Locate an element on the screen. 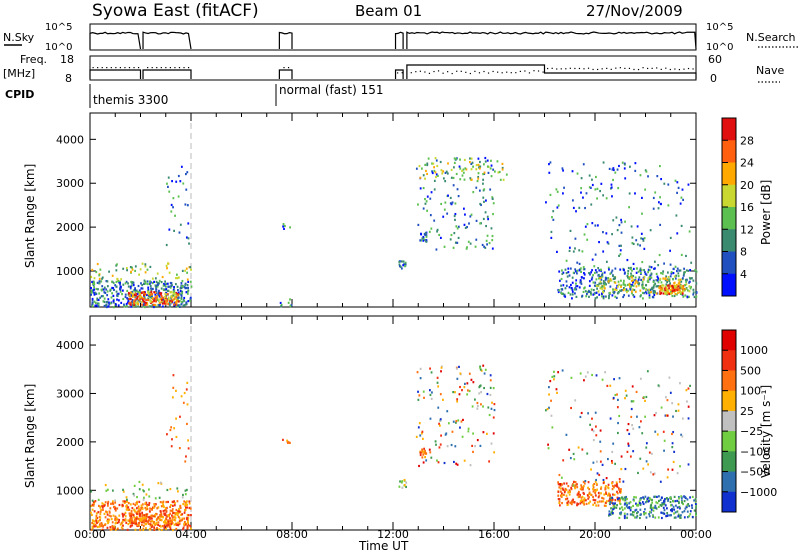  colorbar-tick: 8 is located at coordinates (743, 252).